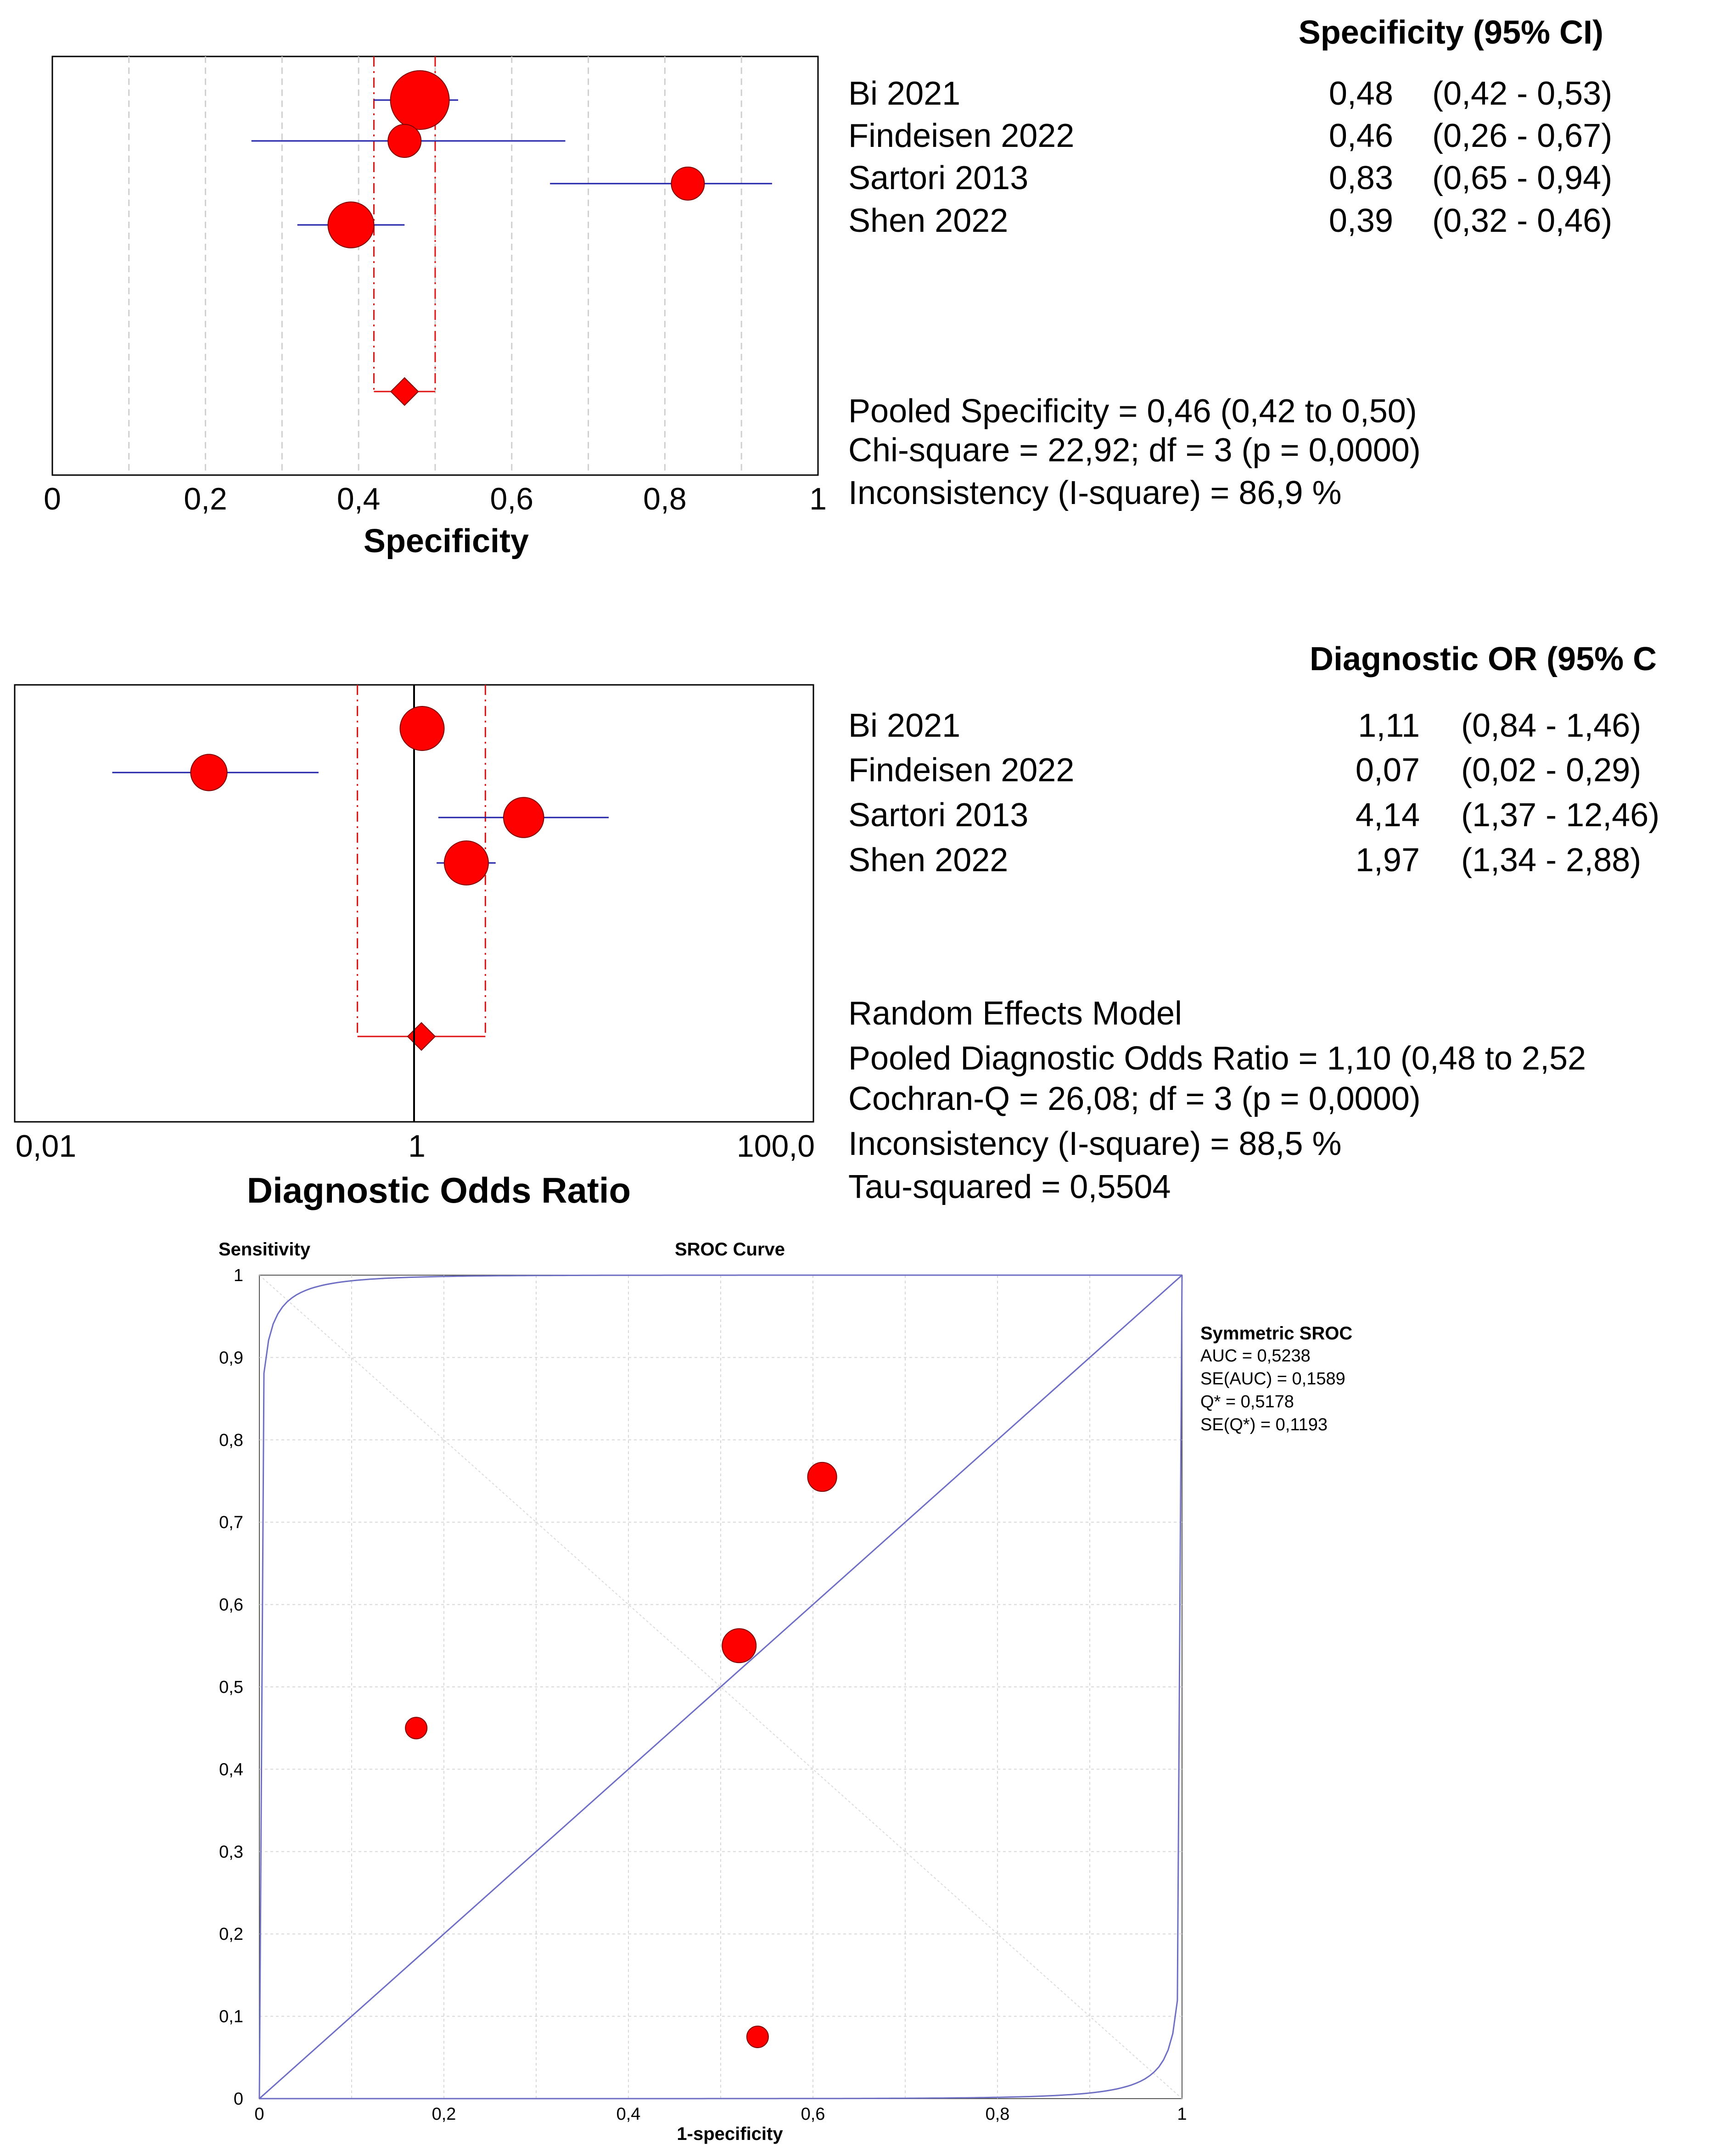 The height and width of the screenshot is (2156, 1709). Describe the element at coordinates (813, 2114) in the screenshot. I see `sroc-x-tick-label: 0,6` at that location.